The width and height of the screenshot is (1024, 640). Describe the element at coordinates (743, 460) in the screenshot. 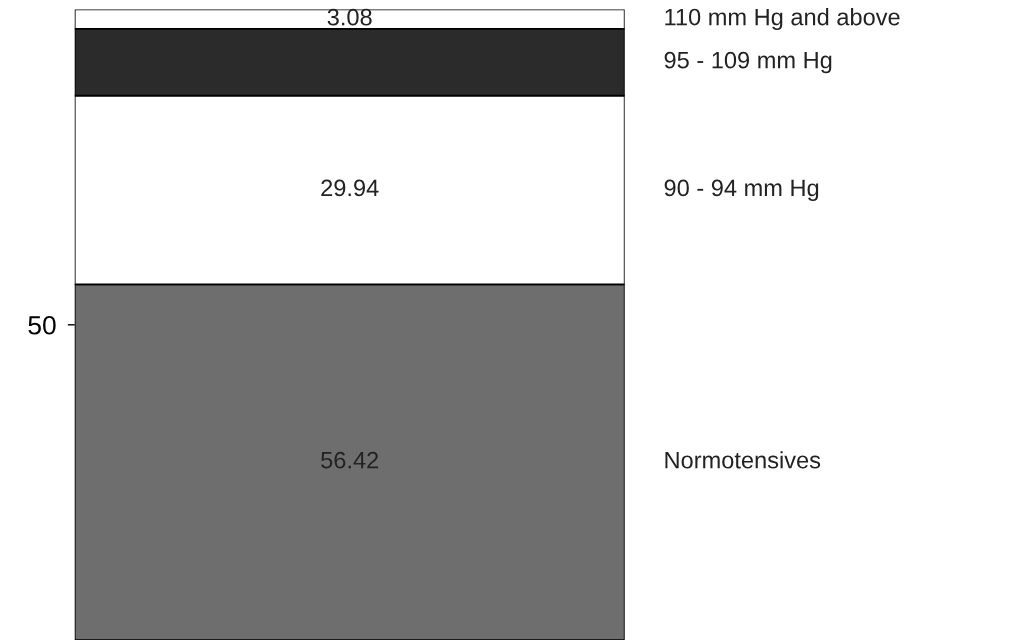

I see `series-label: Normotensives` at that location.